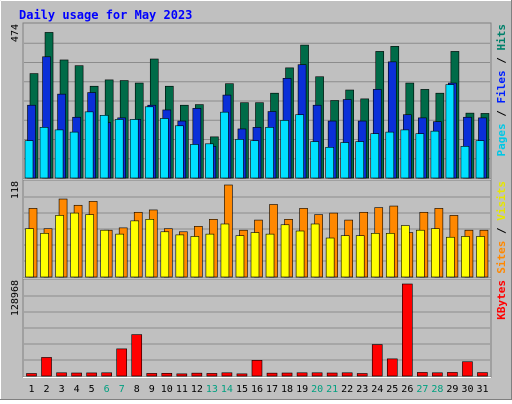  What do you see at coordinates (107, 389) in the screenshot?
I see `x-tick-label-day-6: 6` at bounding box center [107, 389].